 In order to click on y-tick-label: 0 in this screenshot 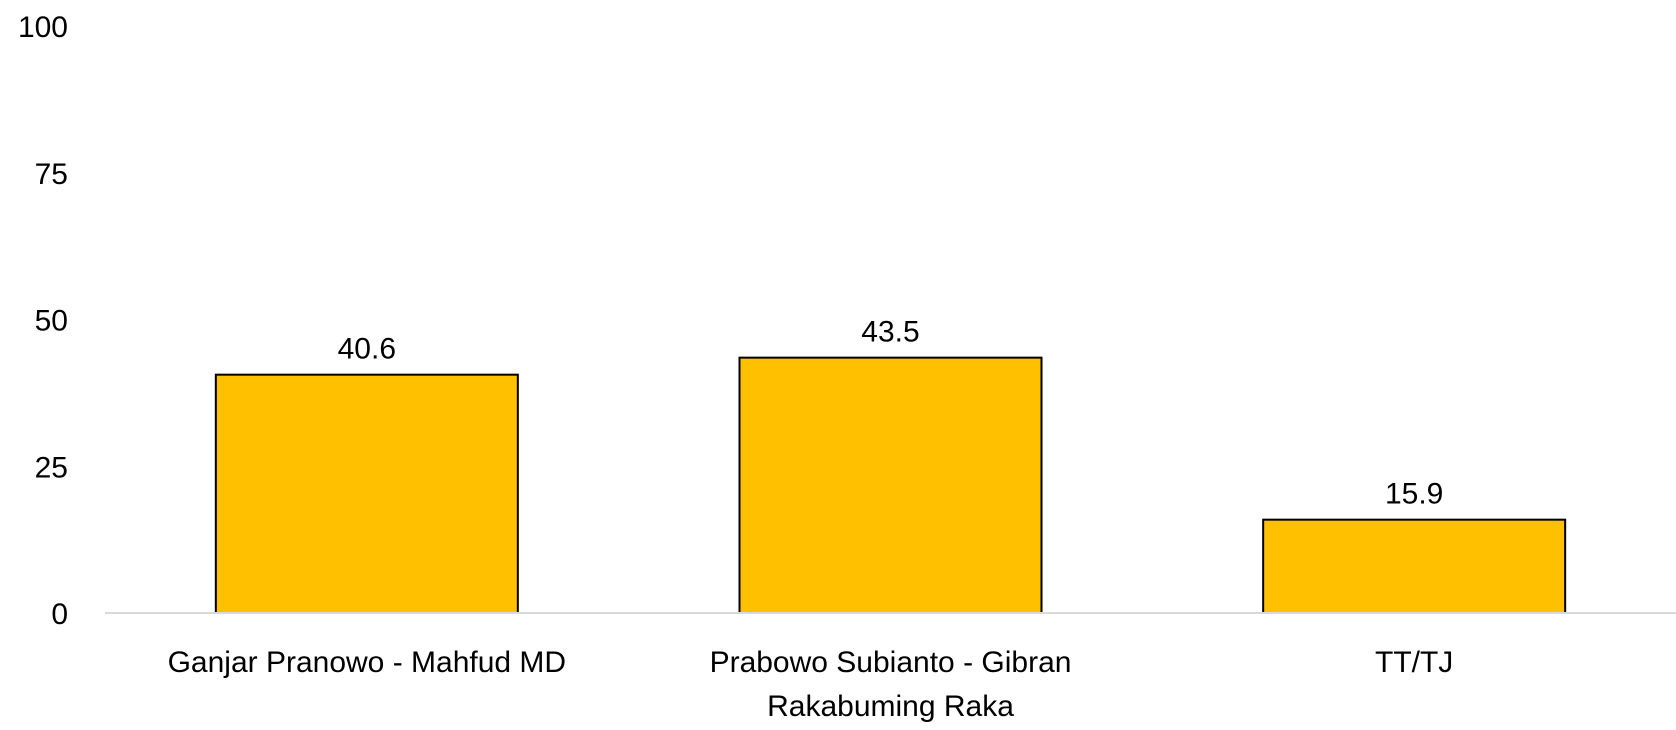, I will do `click(59, 614)`.